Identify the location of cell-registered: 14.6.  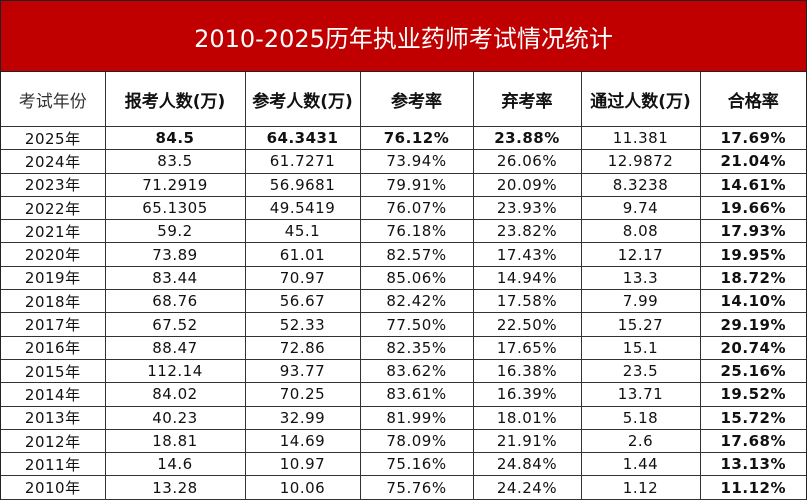
(175, 464).